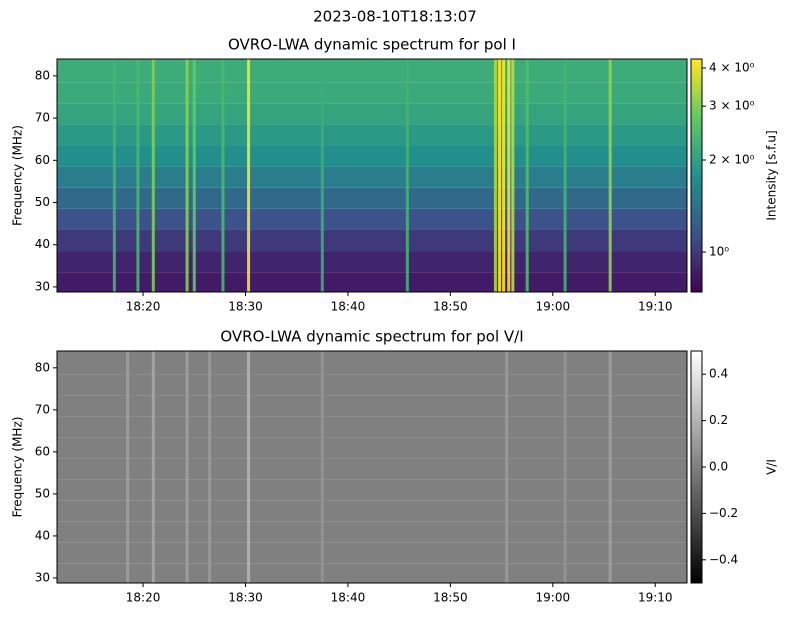 The width and height of the screenshot is (790, 617). Describe the element at coordinates (718, 467) in the screenshot. I see `colorbar-tick-label: 0.0` at that location.